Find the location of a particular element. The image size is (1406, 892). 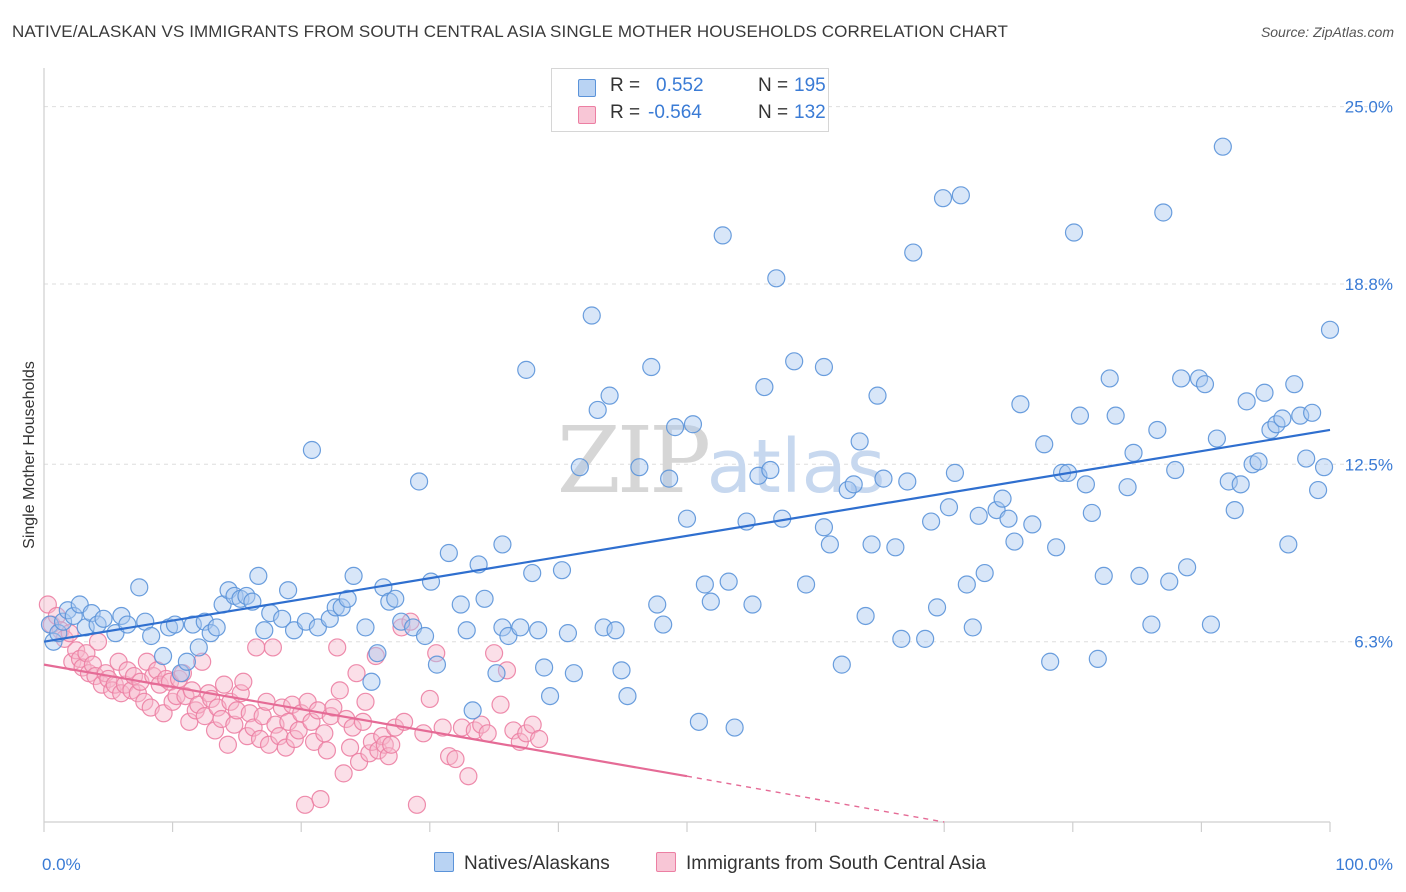

bottom-legend-label: Immigrants from South Central Asia is located at coordinates (836, 863).